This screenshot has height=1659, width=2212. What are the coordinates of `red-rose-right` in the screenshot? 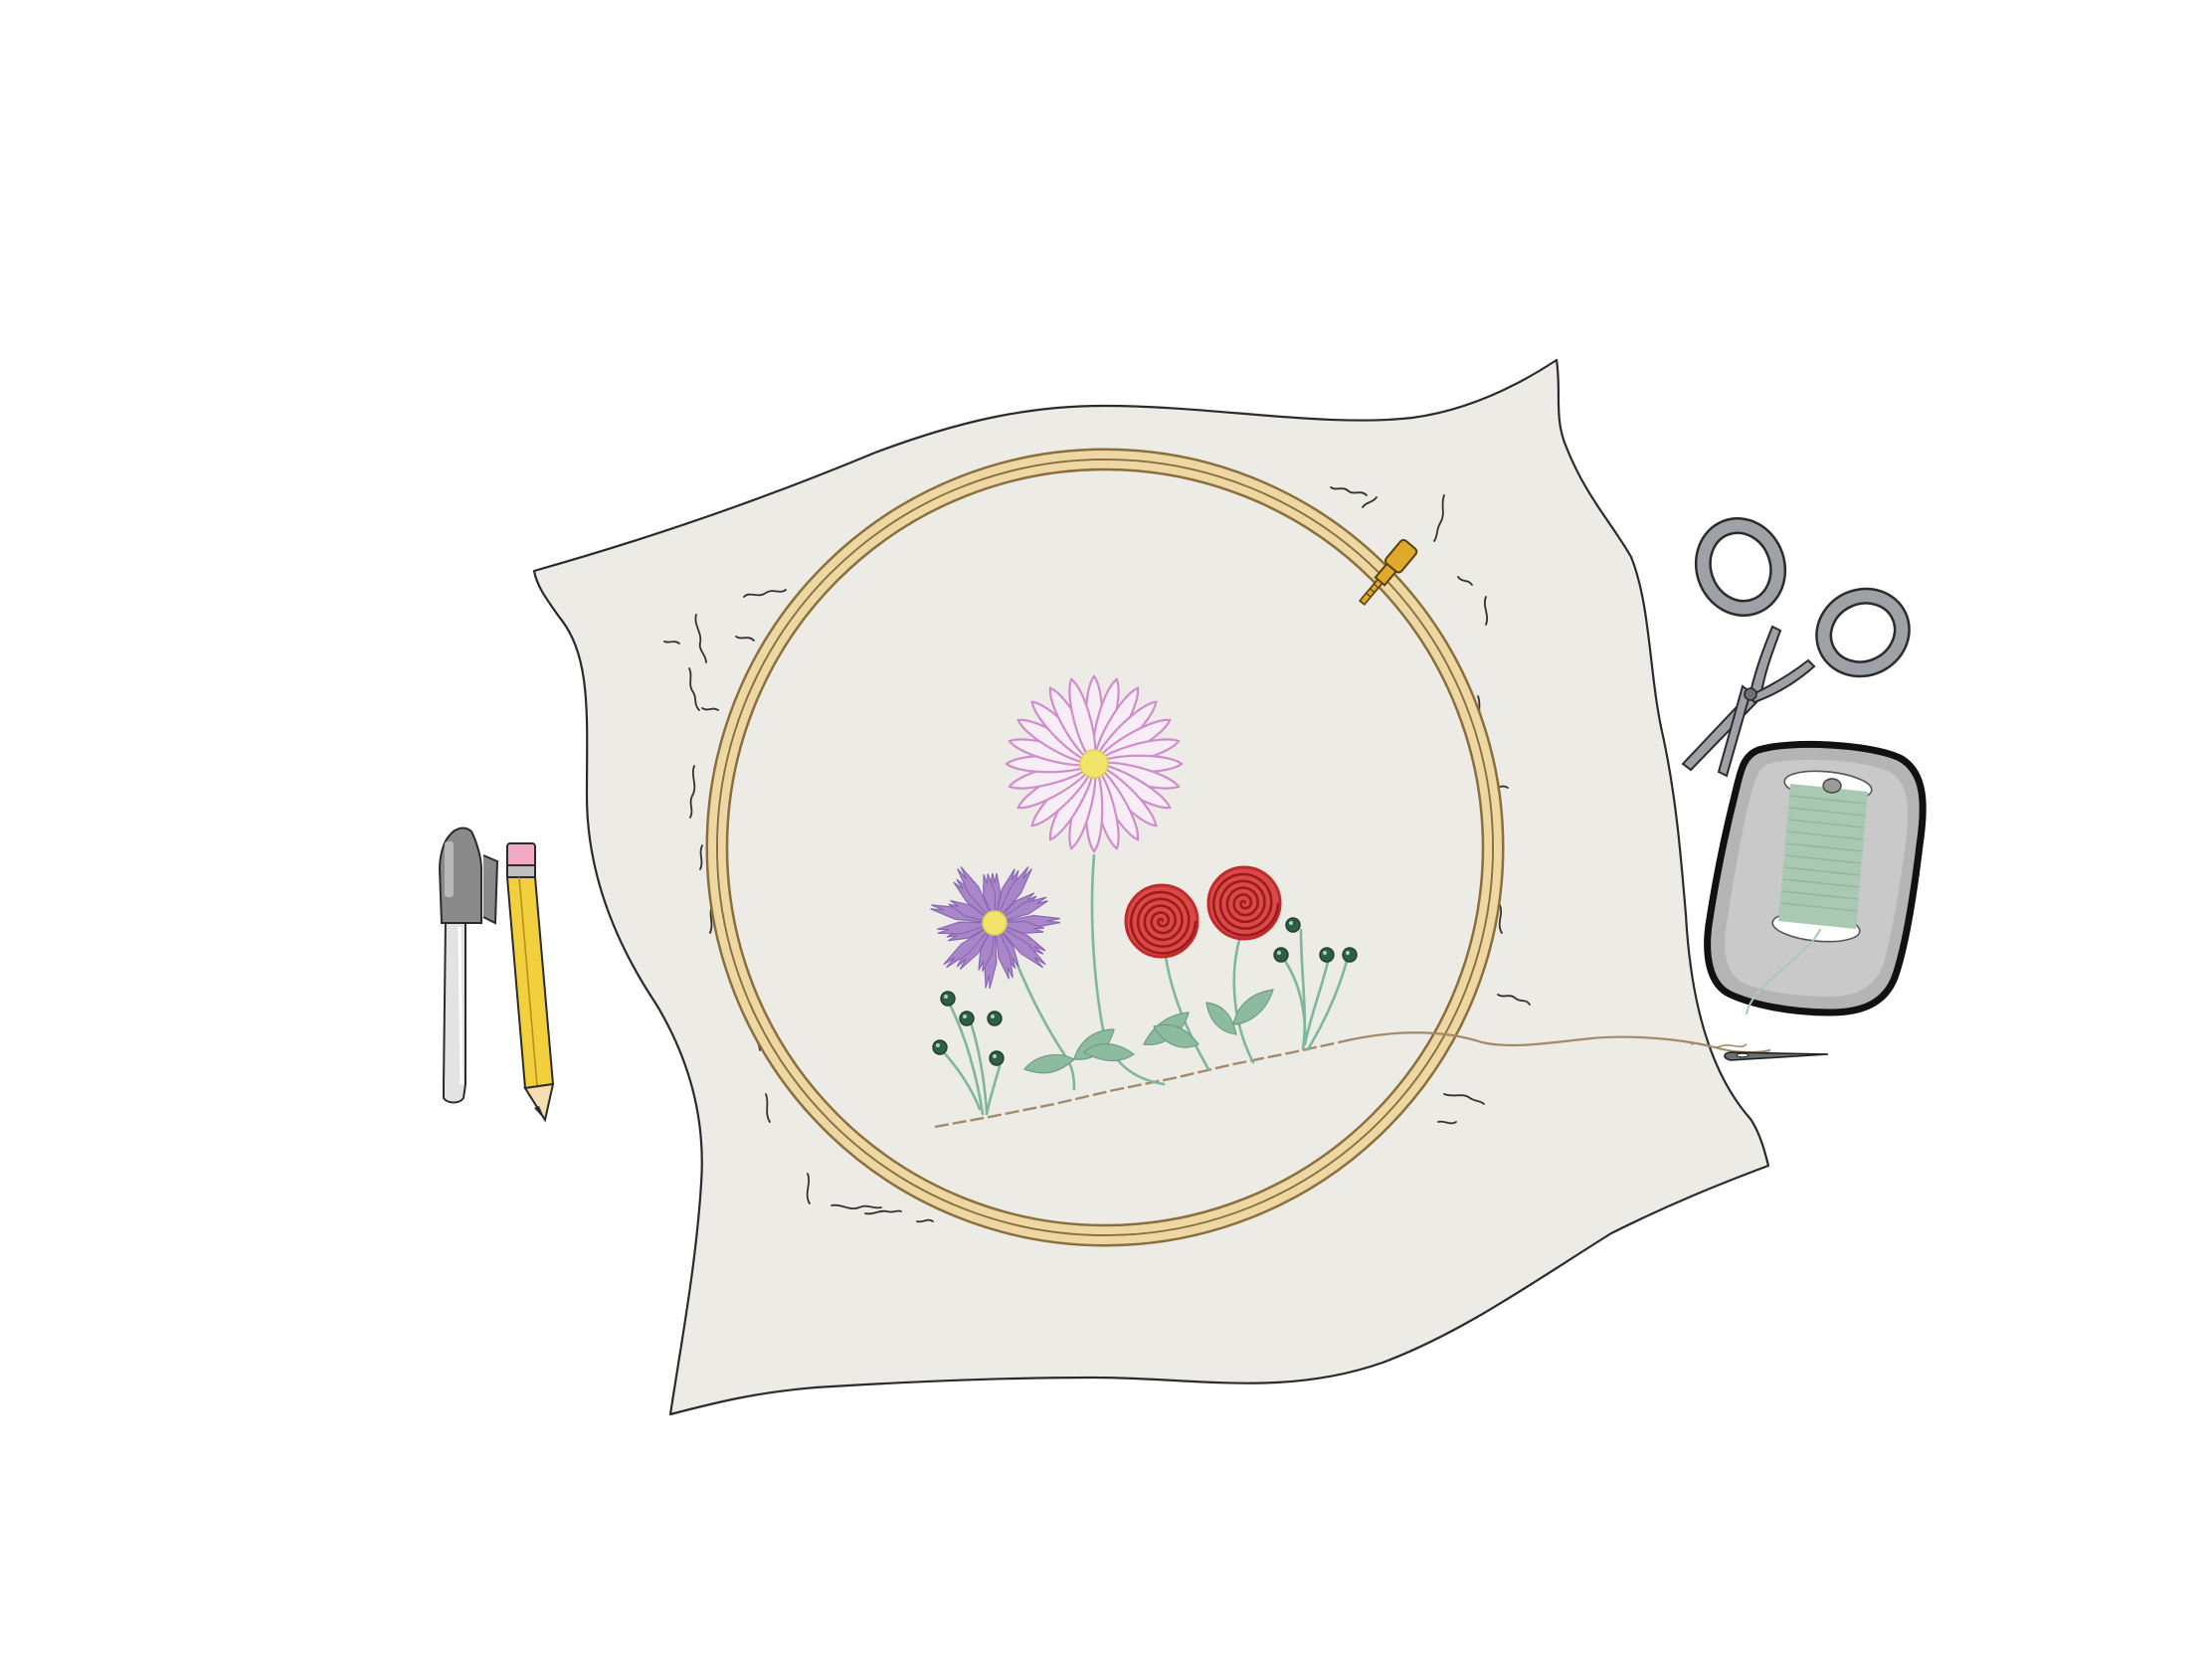 It's located at (1244, 903).